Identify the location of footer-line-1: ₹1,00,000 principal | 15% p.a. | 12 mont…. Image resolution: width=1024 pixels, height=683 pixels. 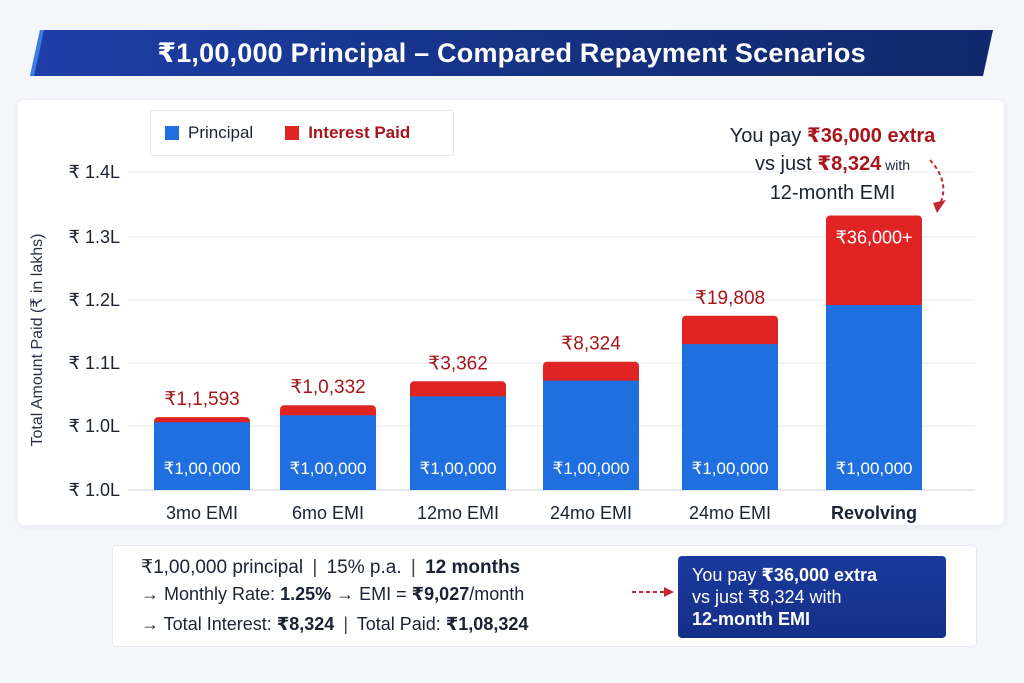
(330, 567).